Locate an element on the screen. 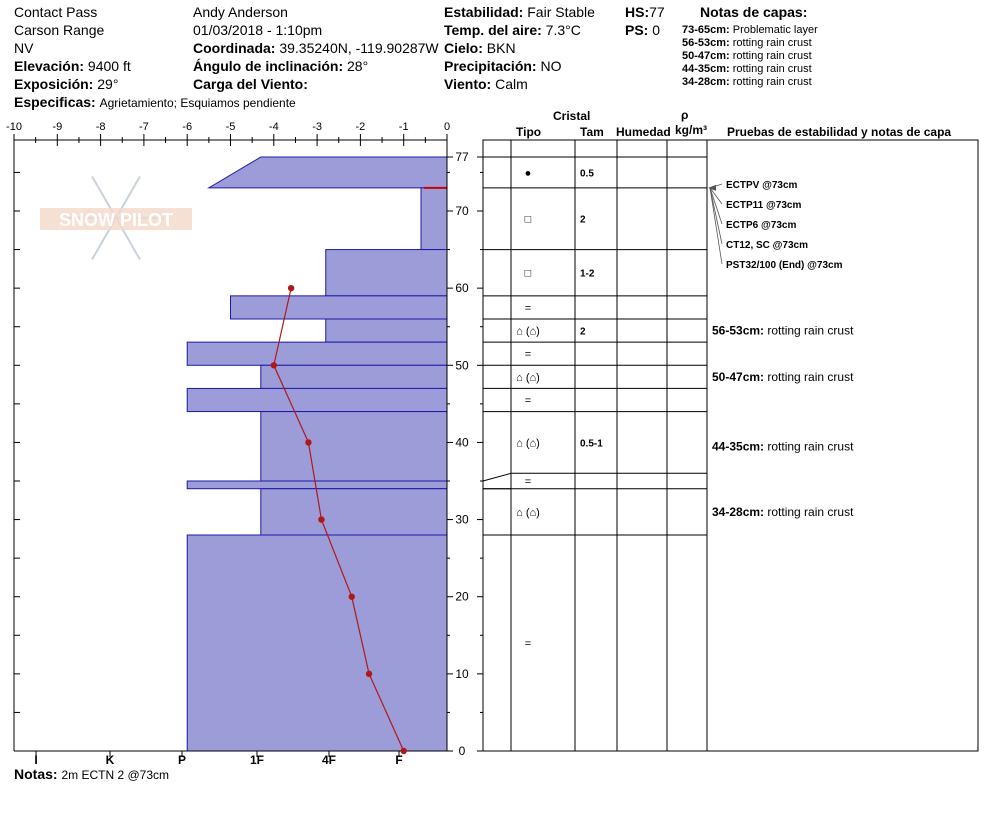 This screenshot has height=840, width=994. stability-test: PST32/100 (End) @73cm is located at coordinates (784, 265).